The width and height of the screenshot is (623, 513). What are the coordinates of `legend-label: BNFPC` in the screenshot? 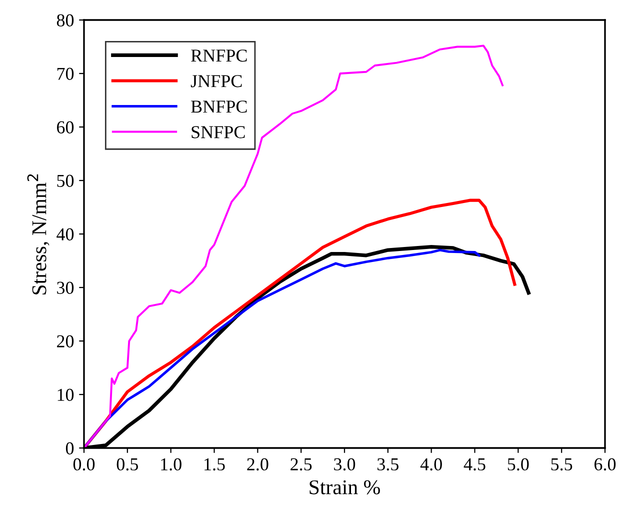 It's located at (219, 106).